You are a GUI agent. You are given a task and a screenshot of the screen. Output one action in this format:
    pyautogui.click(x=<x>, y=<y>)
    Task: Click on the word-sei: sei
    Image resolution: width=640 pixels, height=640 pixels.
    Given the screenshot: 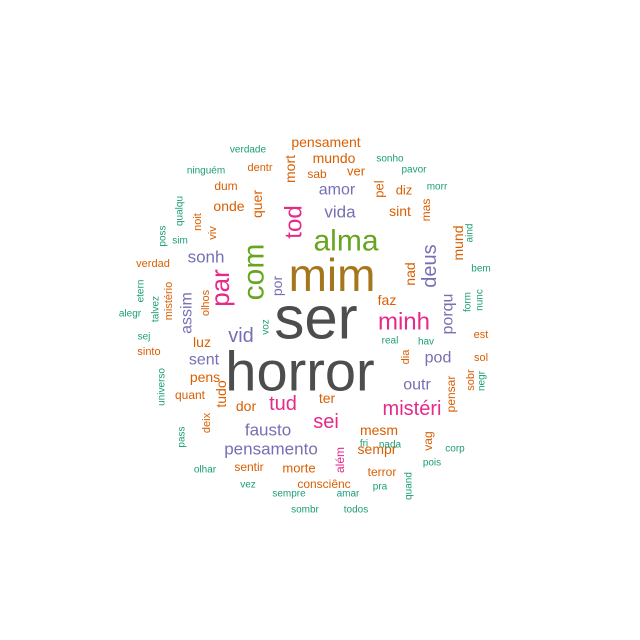 What is the action you would take?
    pyautogui.click(x=326, y=422)
    